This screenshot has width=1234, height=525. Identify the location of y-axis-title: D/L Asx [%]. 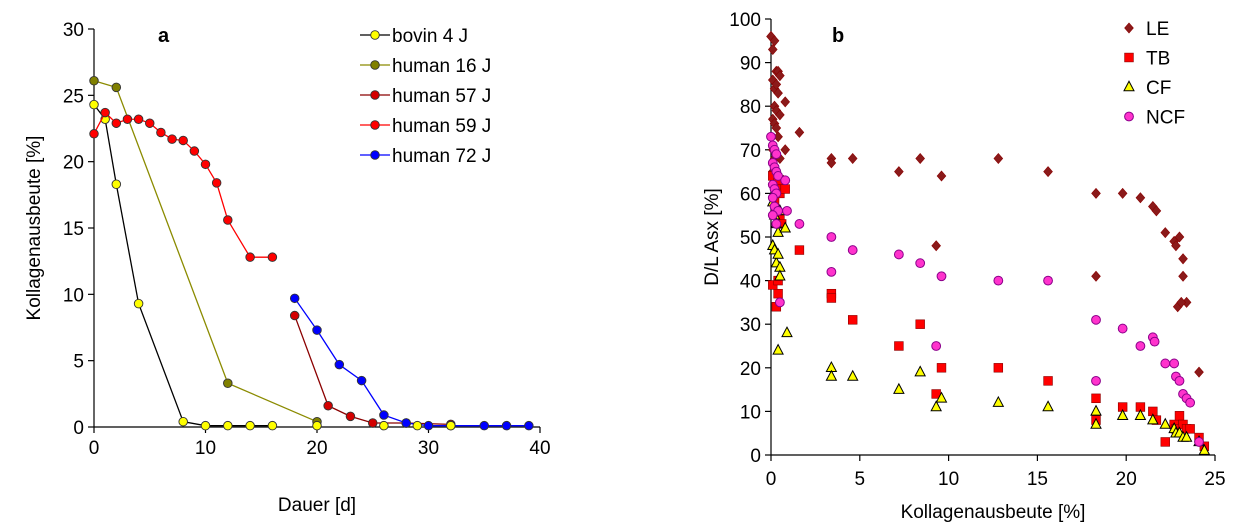
(712, 237).